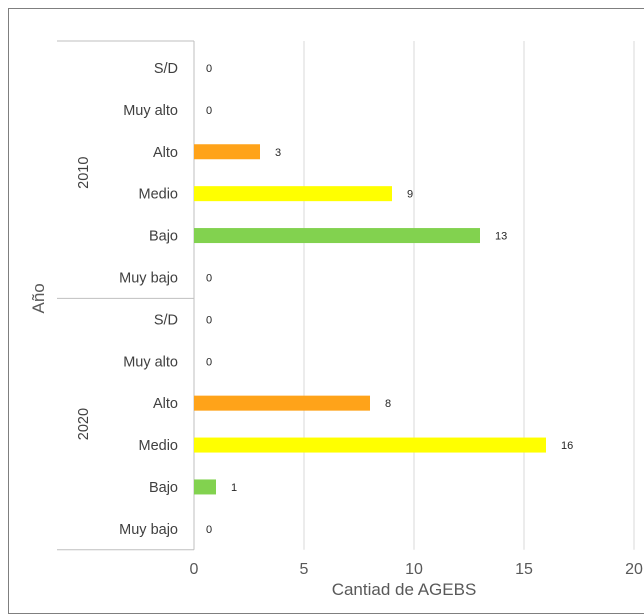 The width and height of the screenshot is (644, 615). I want to click on data-label: 3, so click(278, 153).